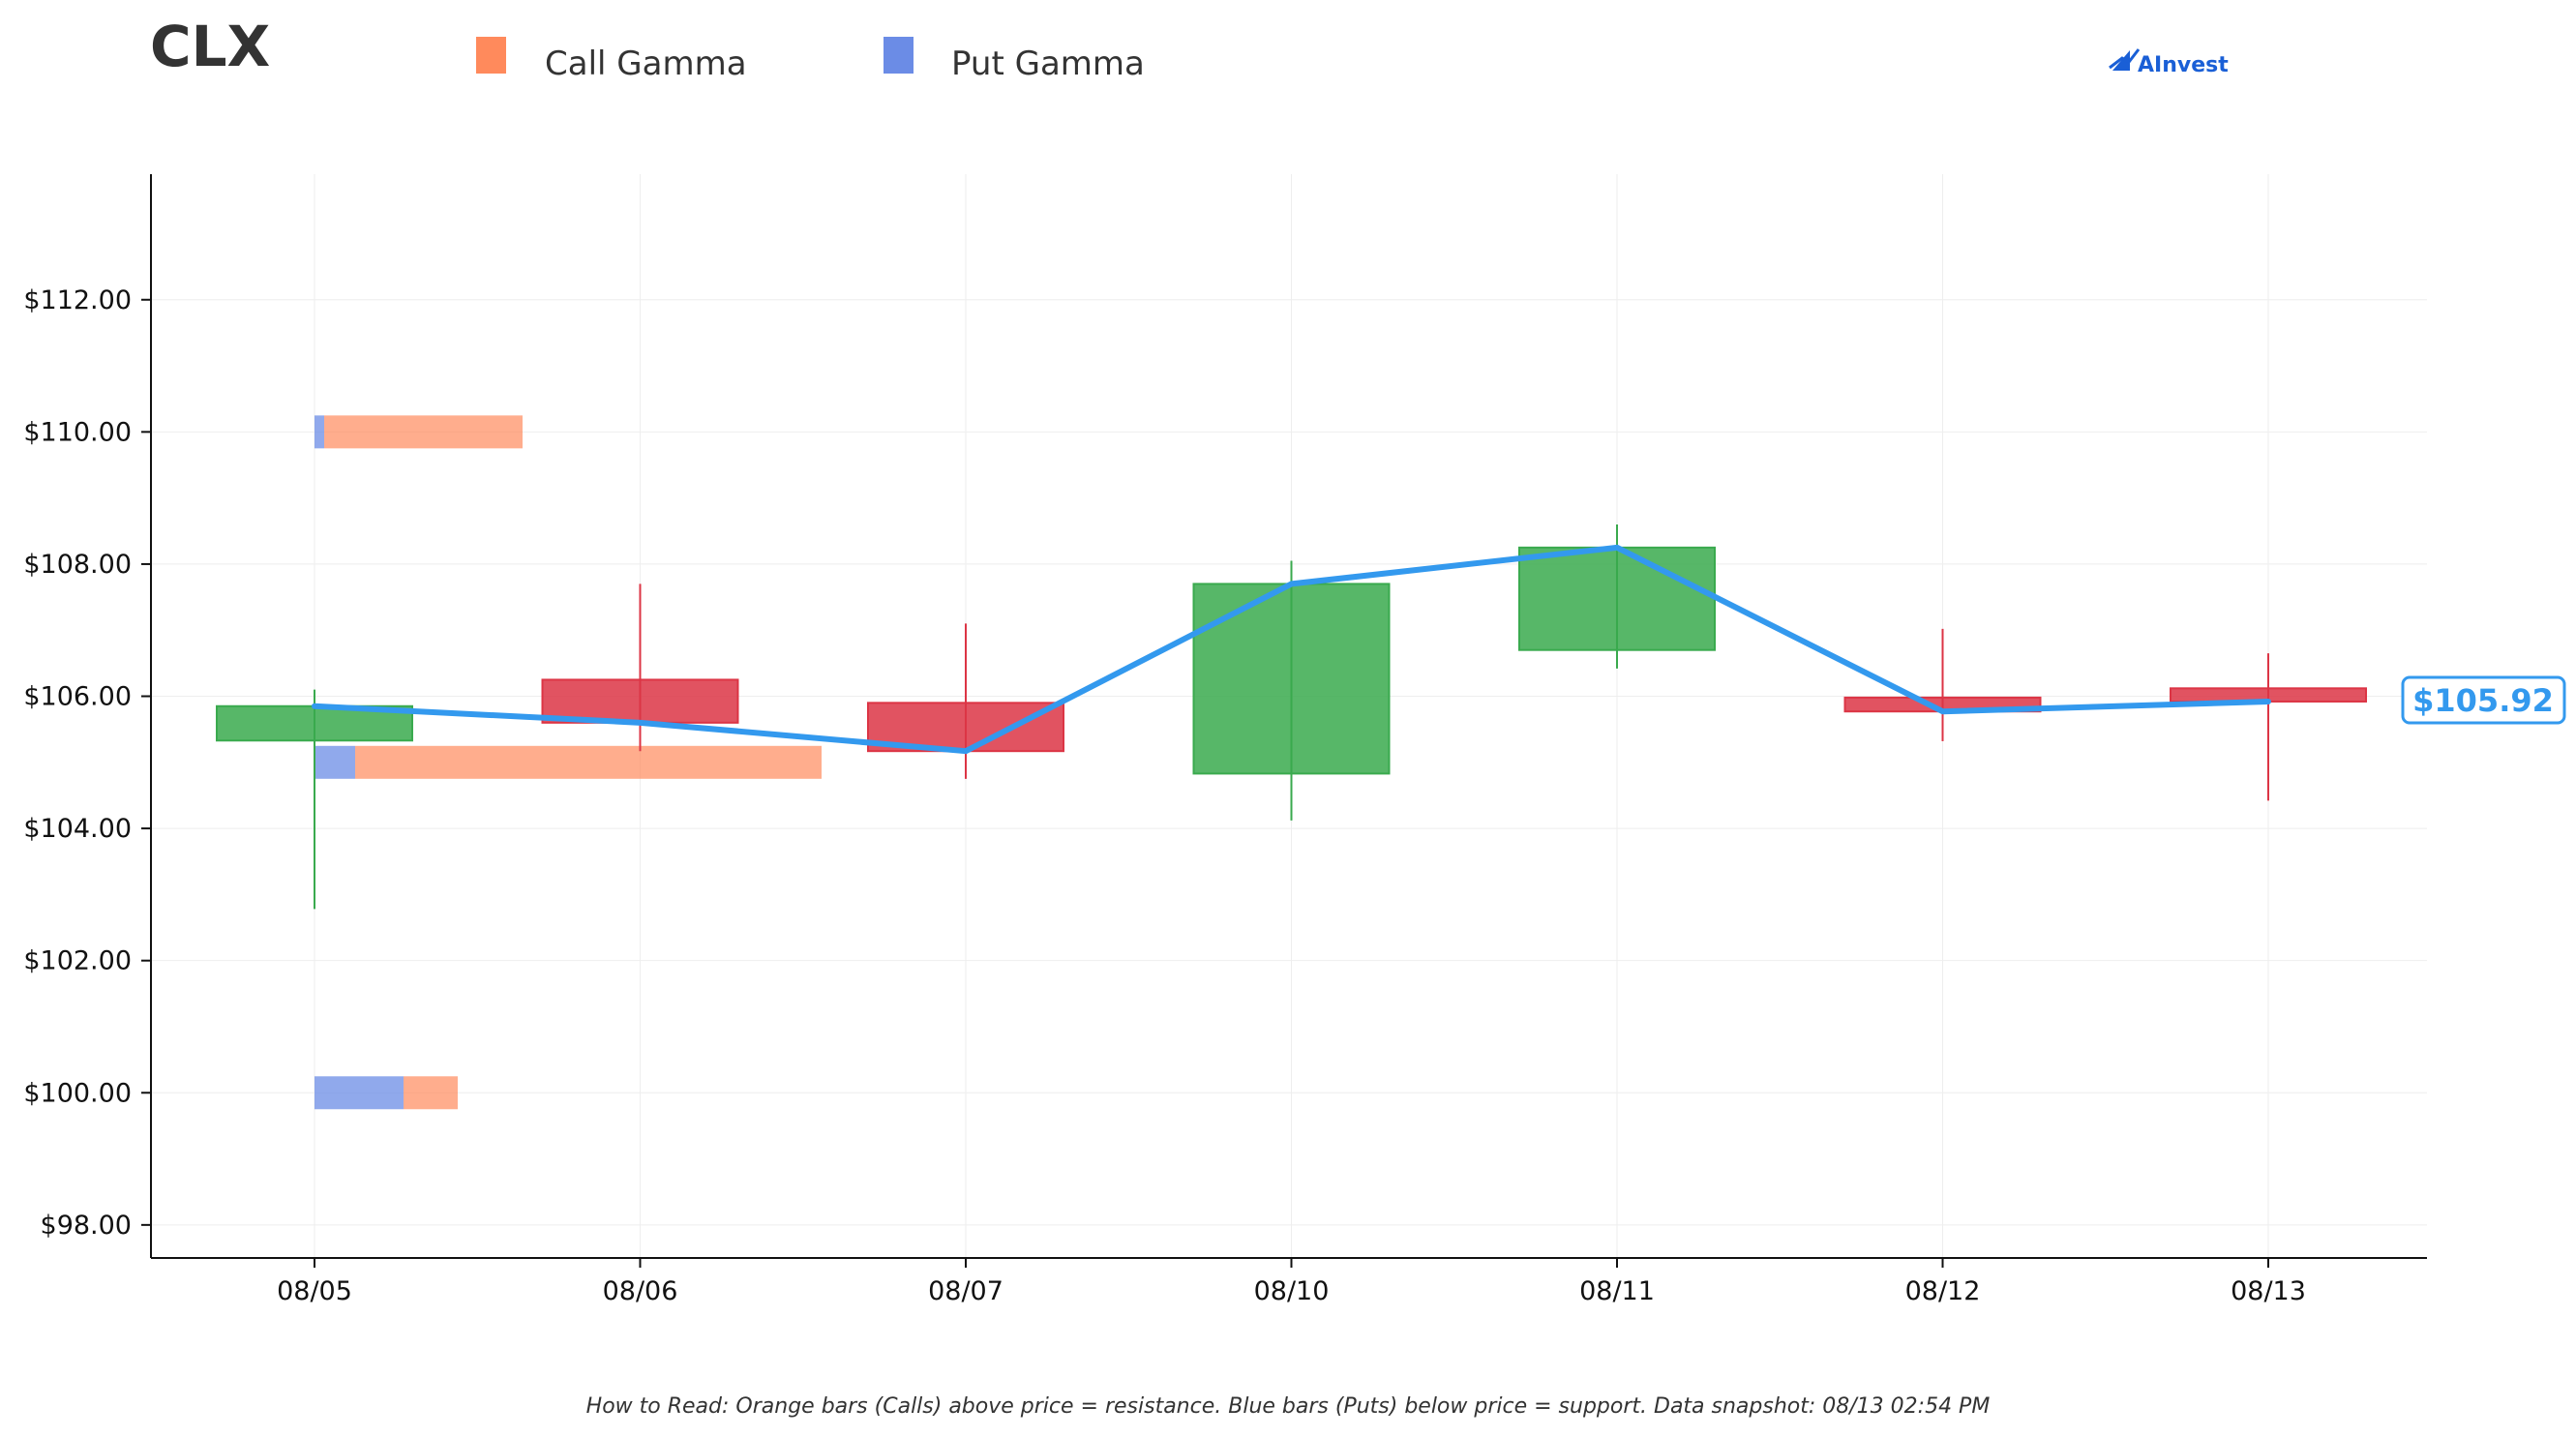 The width and height of the screenshot is (2576, 1437). Describe the element at coordinates (2125, 59) in the screenshot. I see `brand-logo-arrow-icon` at that location.